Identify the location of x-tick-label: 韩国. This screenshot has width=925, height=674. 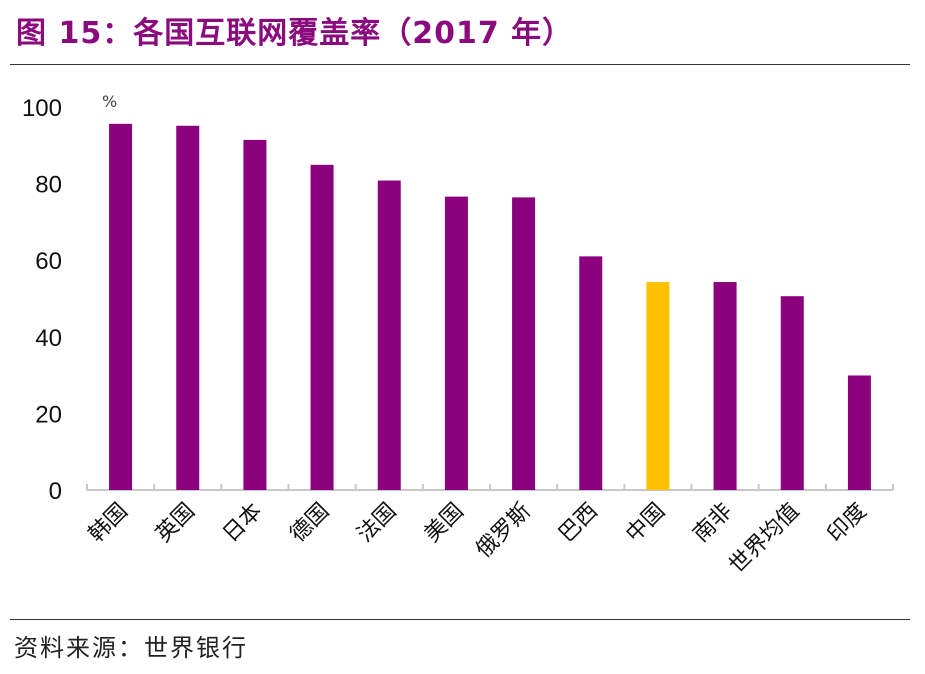
(108, 523).